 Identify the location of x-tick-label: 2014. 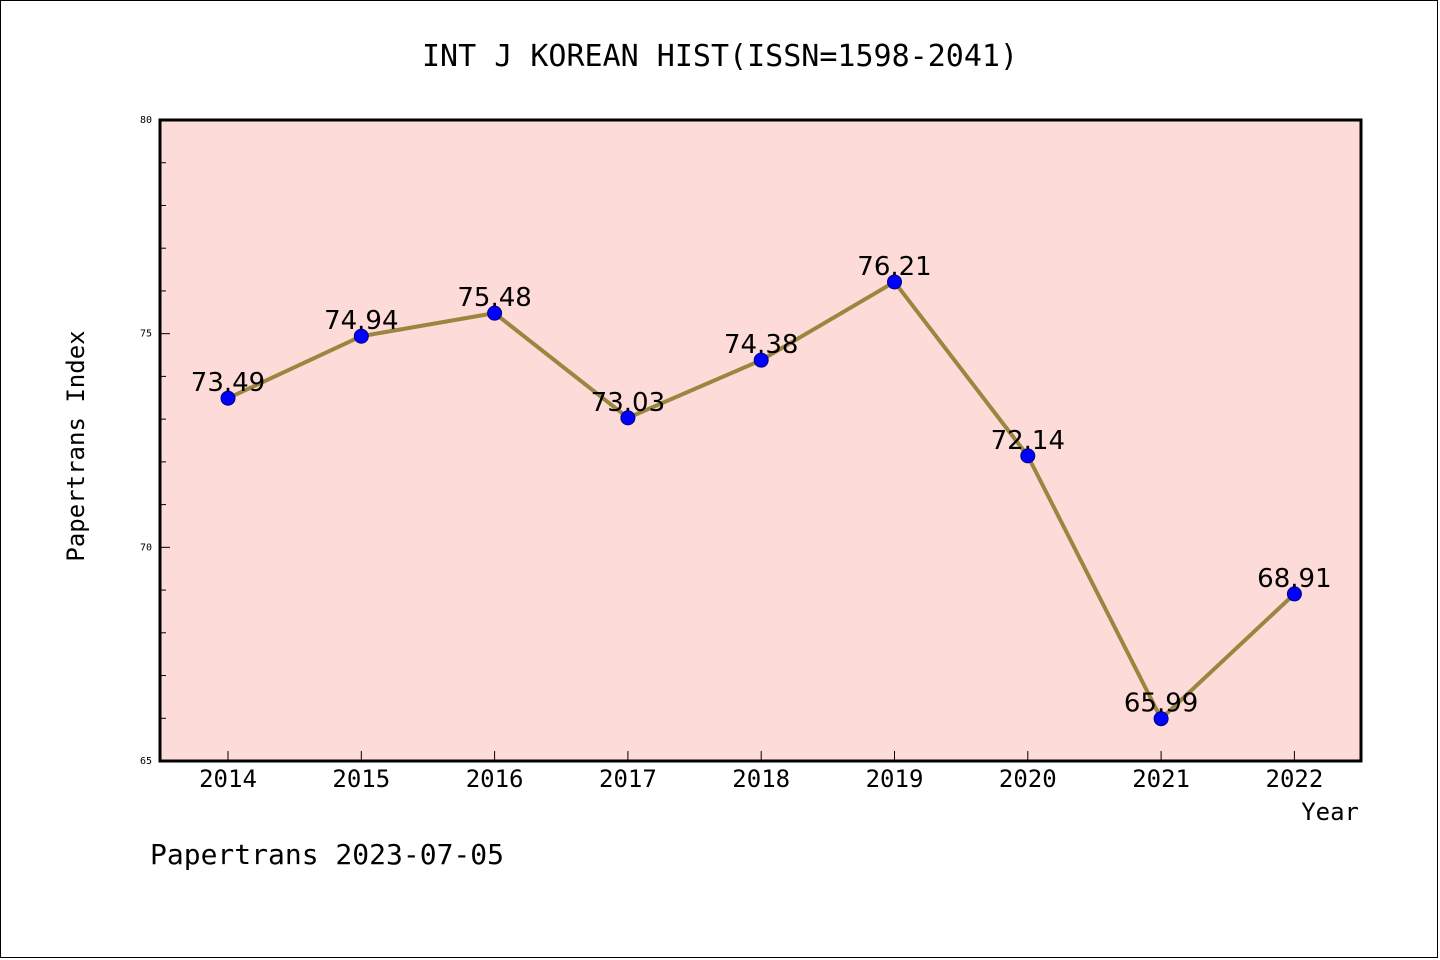
(228, 779).